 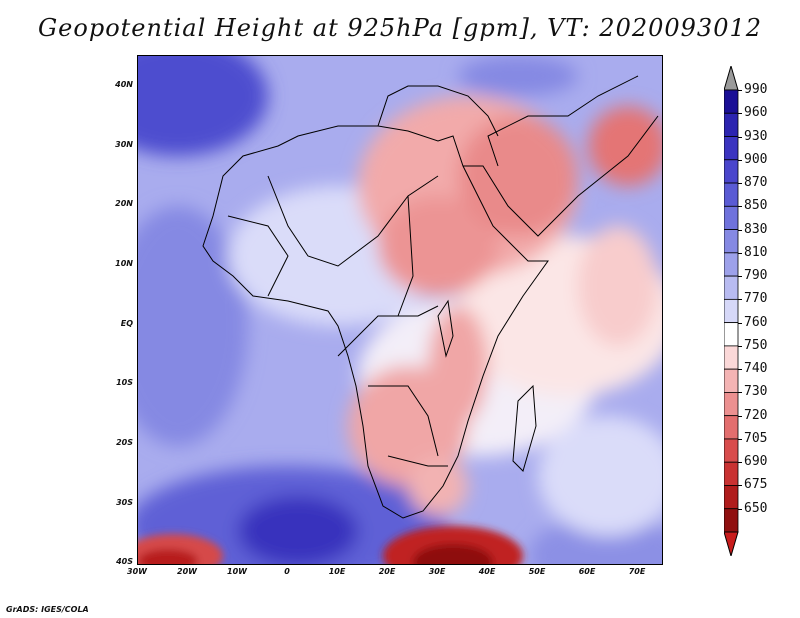 I want to click on colorbar-swatches, so click(x=731, y=311).